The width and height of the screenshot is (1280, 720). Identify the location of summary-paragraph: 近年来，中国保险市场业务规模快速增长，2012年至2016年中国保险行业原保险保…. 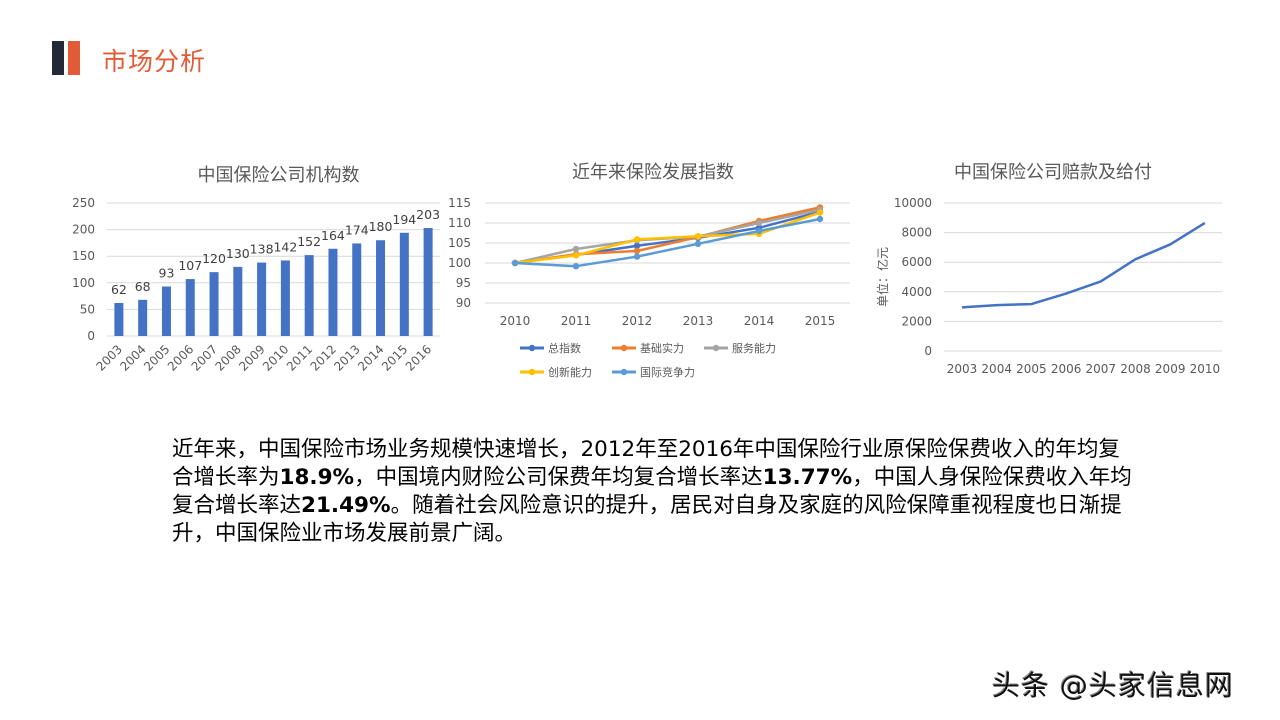
(652, 492).